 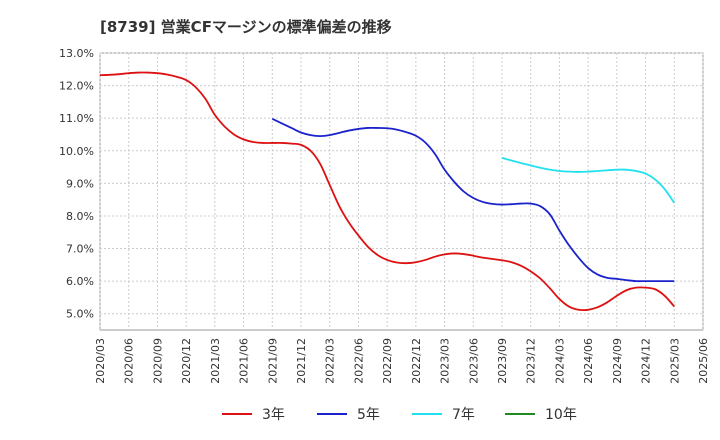 I want to click on x-tick-label: 2024/12, so click(x=646, y=361).